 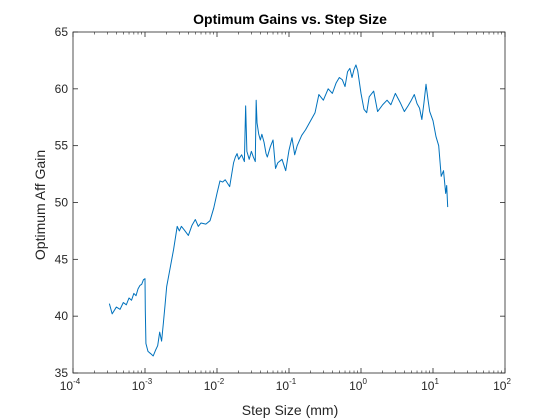 What do you see at coordinates (286, 385) in the screenshot?
I see `x-tick-label: 10⁻¹` at bounding box center [286, 385].